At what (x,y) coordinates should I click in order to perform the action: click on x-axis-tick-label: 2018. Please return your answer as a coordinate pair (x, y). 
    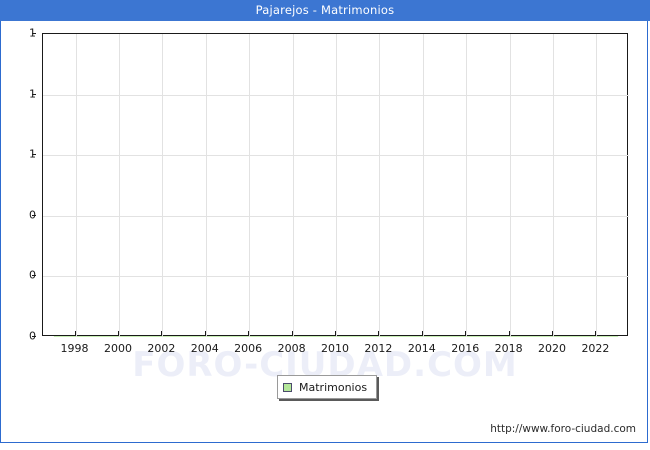
    Looking at the image, I should click on (508, 348).